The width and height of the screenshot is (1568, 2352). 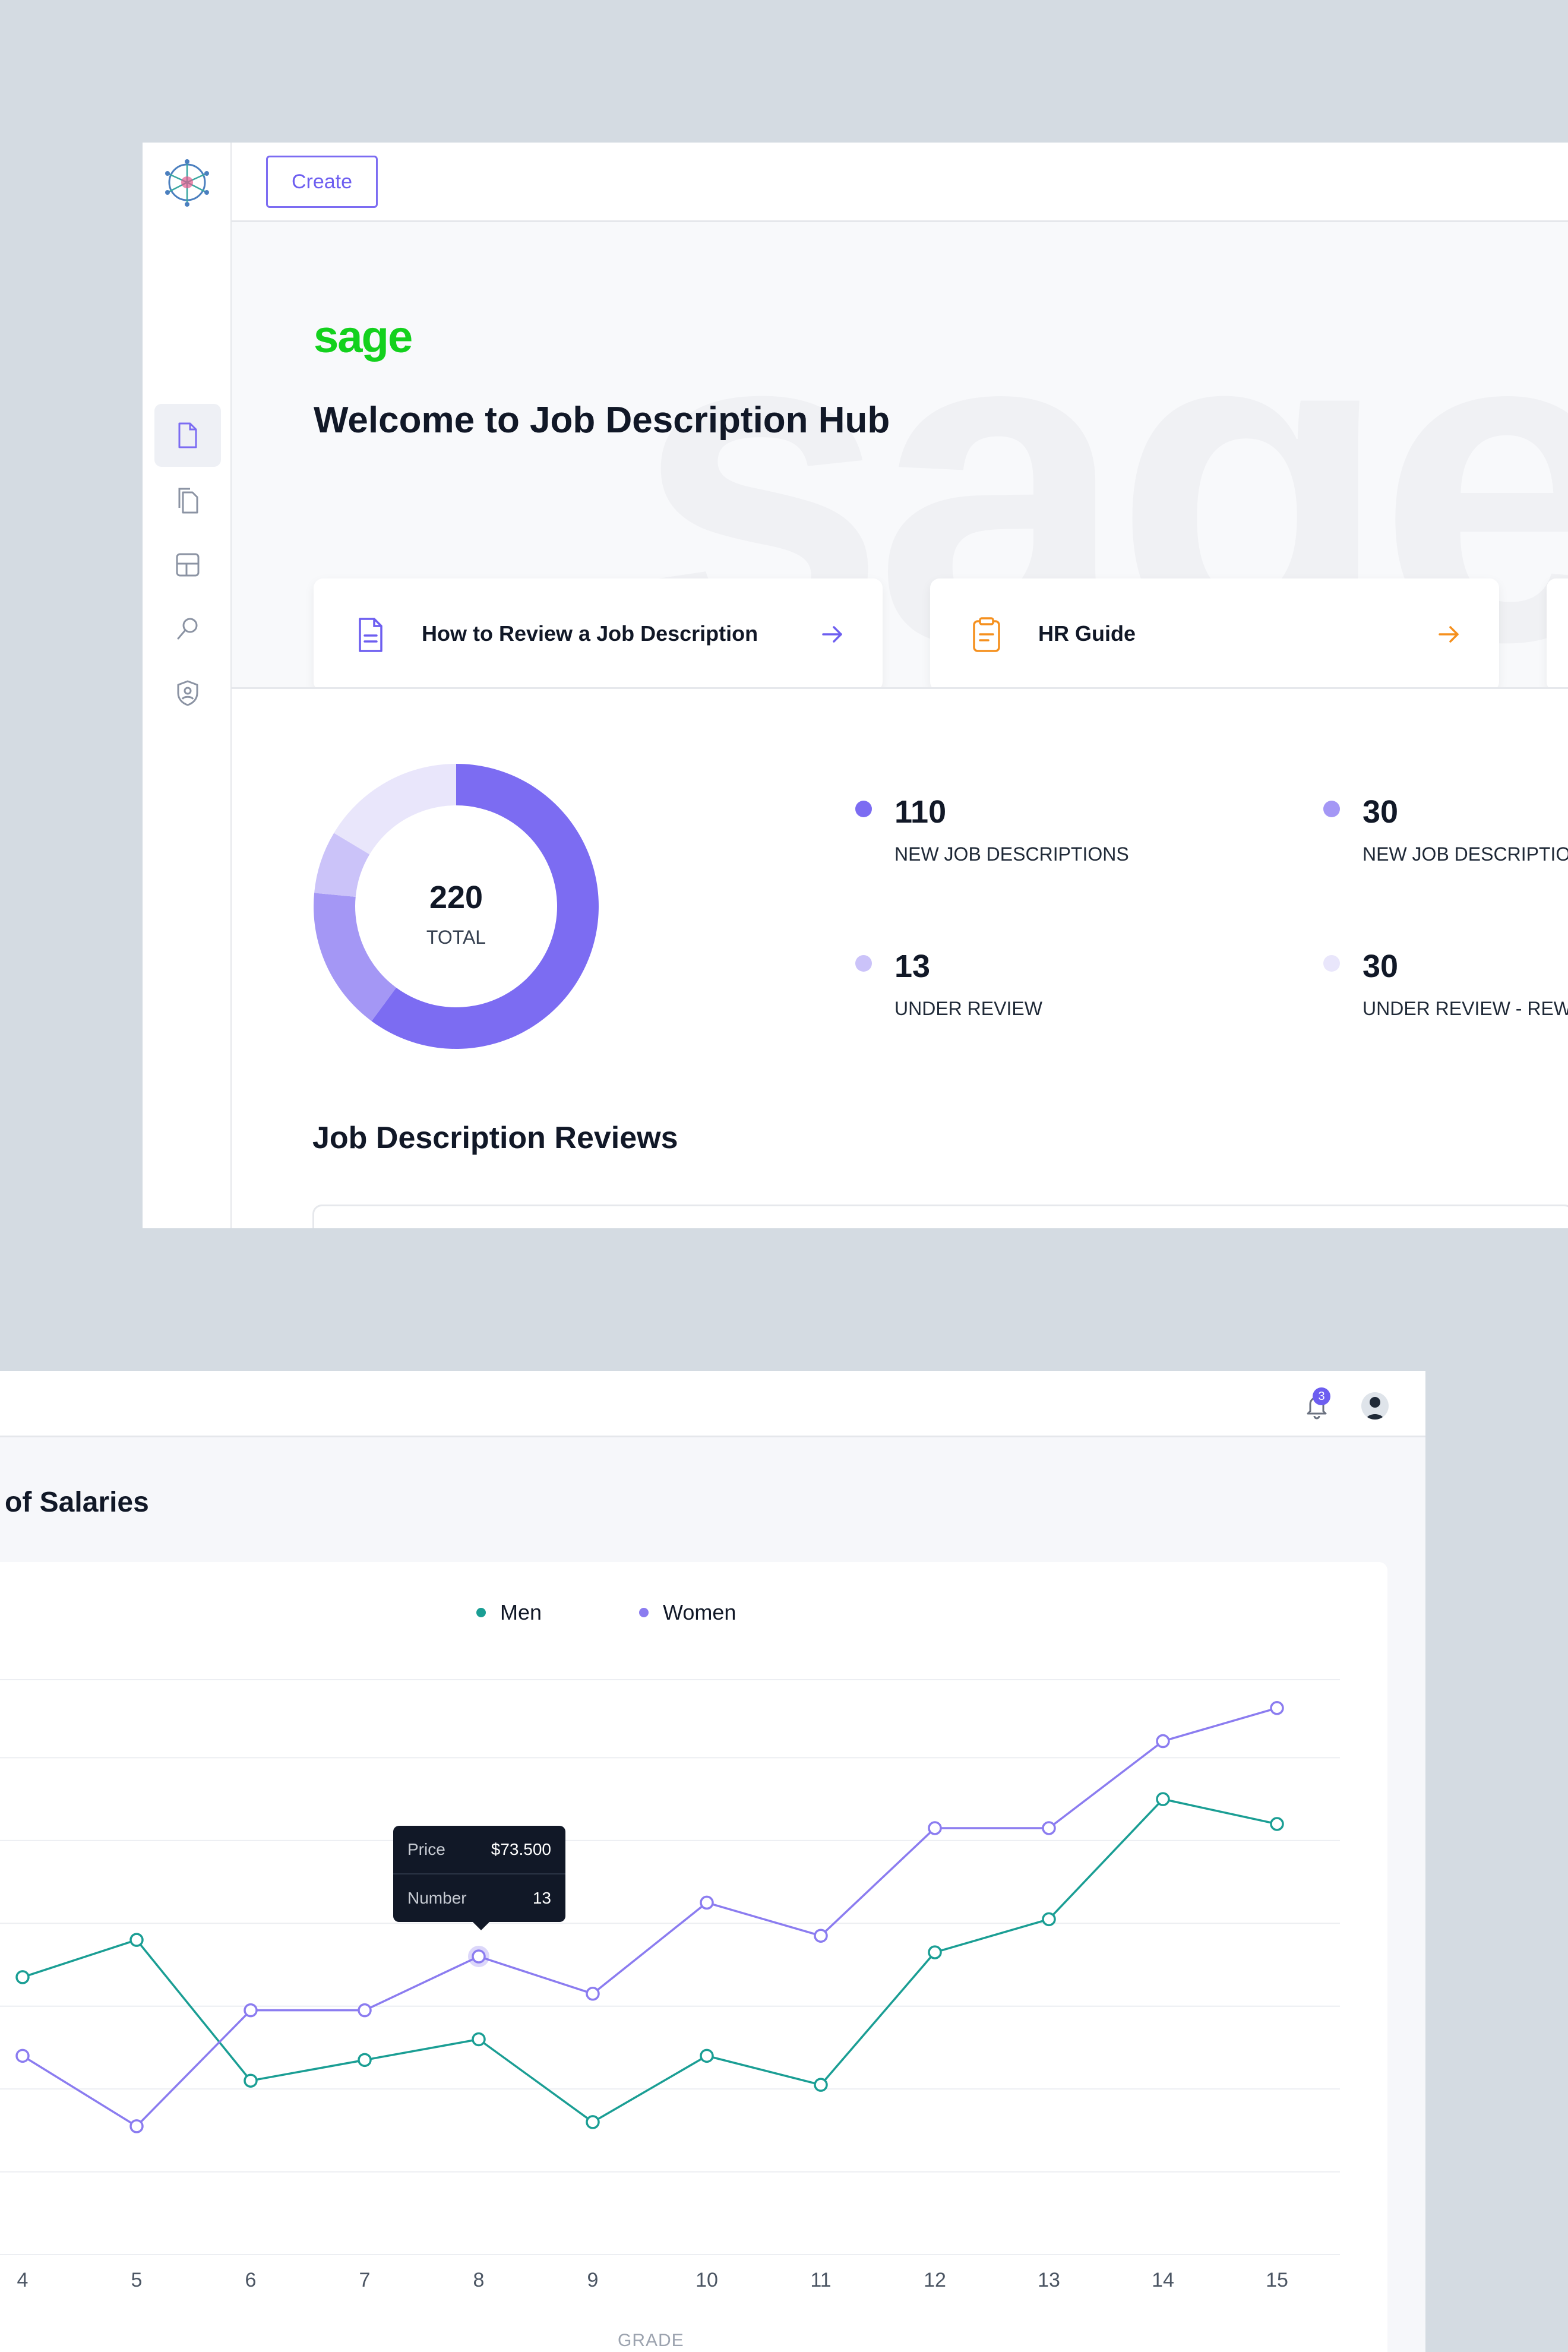 I want to click on sidebar, so click(x=188, y=685).